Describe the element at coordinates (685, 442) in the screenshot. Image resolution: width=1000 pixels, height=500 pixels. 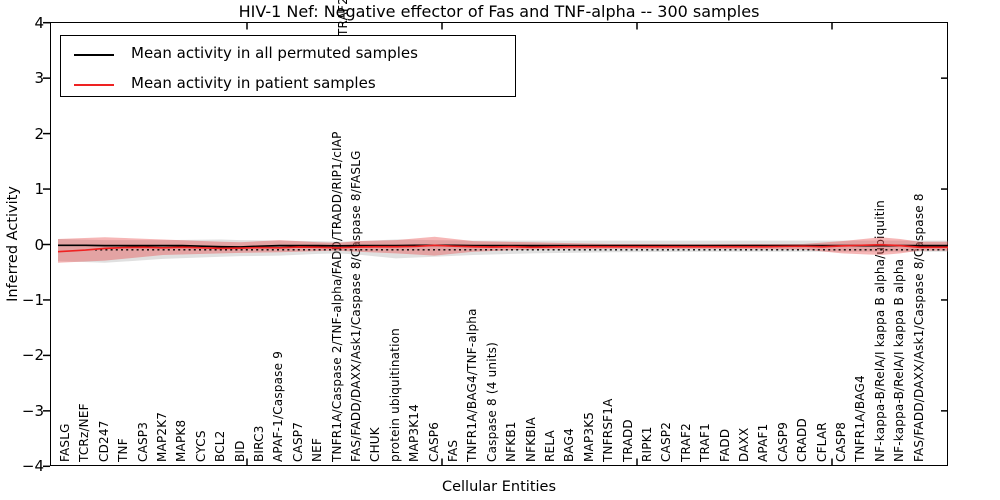
I see `x-tick-label: TRAF2` at that location.